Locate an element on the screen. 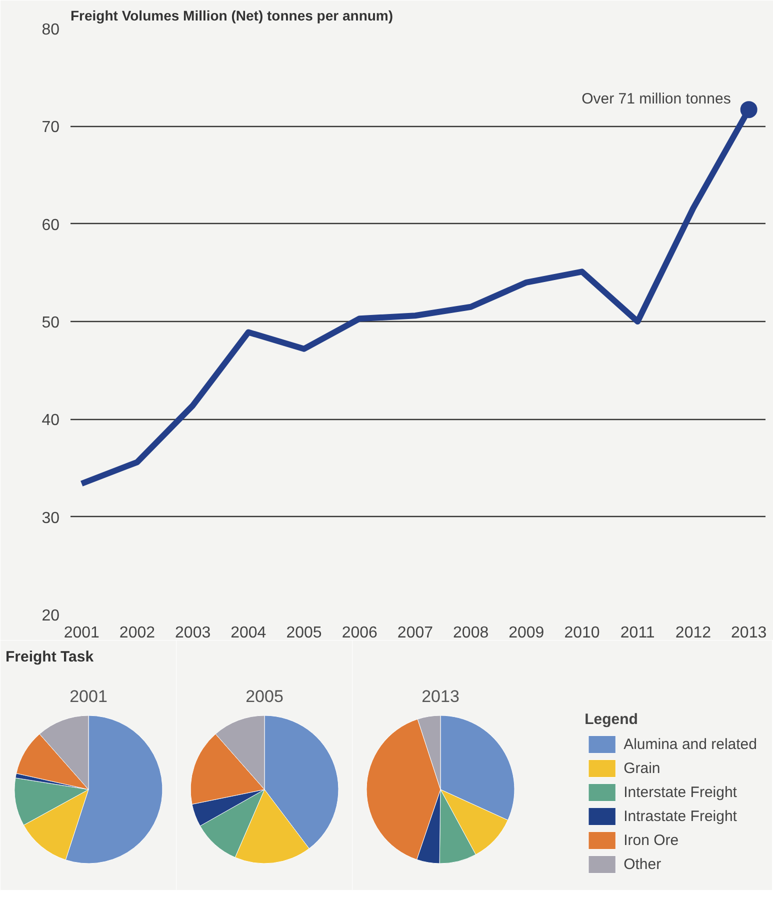  y-tick-label: 20 is located at coordinates (51, 616).